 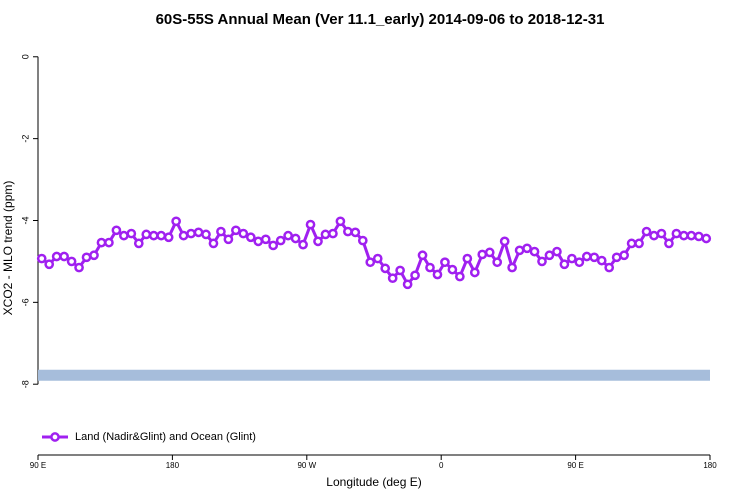 What do you see at coordinates (441, 465) in the screenshot?
I see `x-tick-label: 0` at bounding box center [441, 465].